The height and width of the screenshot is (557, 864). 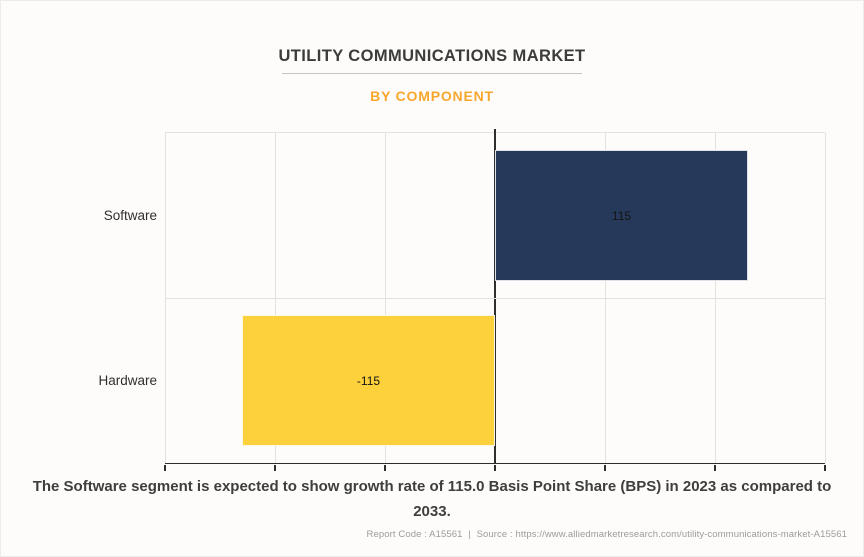 What do you see at coordinates (432, 96) in the screenshot?
I see `chart-subtitle: BY COMPONENT` at bounding box center [432, 96].